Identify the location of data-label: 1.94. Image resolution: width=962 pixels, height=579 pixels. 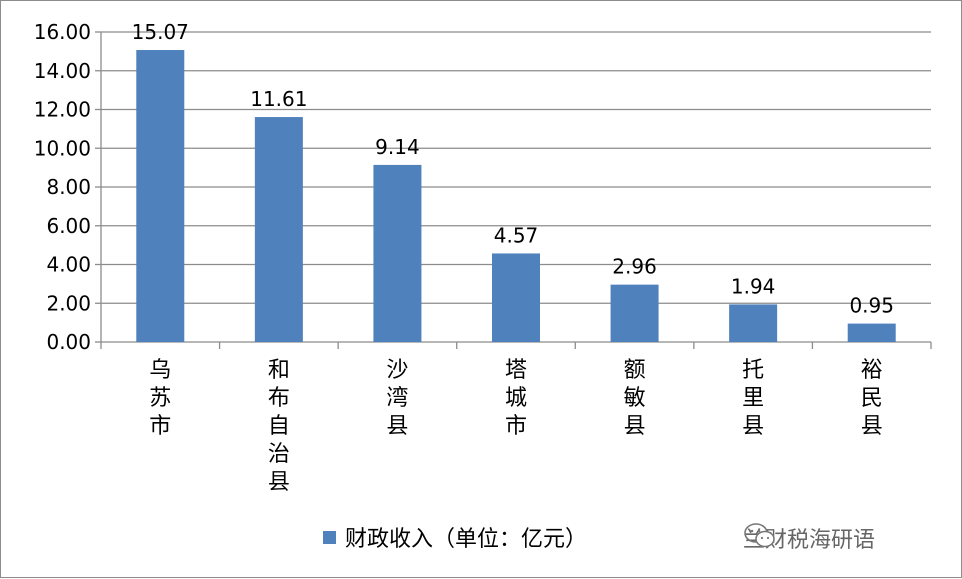
(753, 286).